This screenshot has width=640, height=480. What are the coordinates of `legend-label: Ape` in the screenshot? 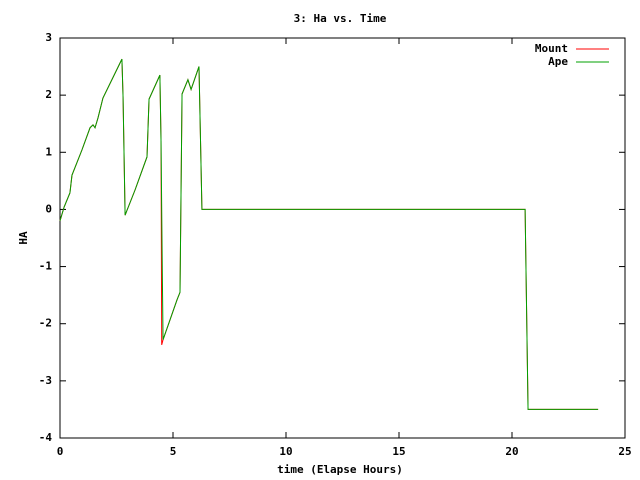 It's located at (558, 61).